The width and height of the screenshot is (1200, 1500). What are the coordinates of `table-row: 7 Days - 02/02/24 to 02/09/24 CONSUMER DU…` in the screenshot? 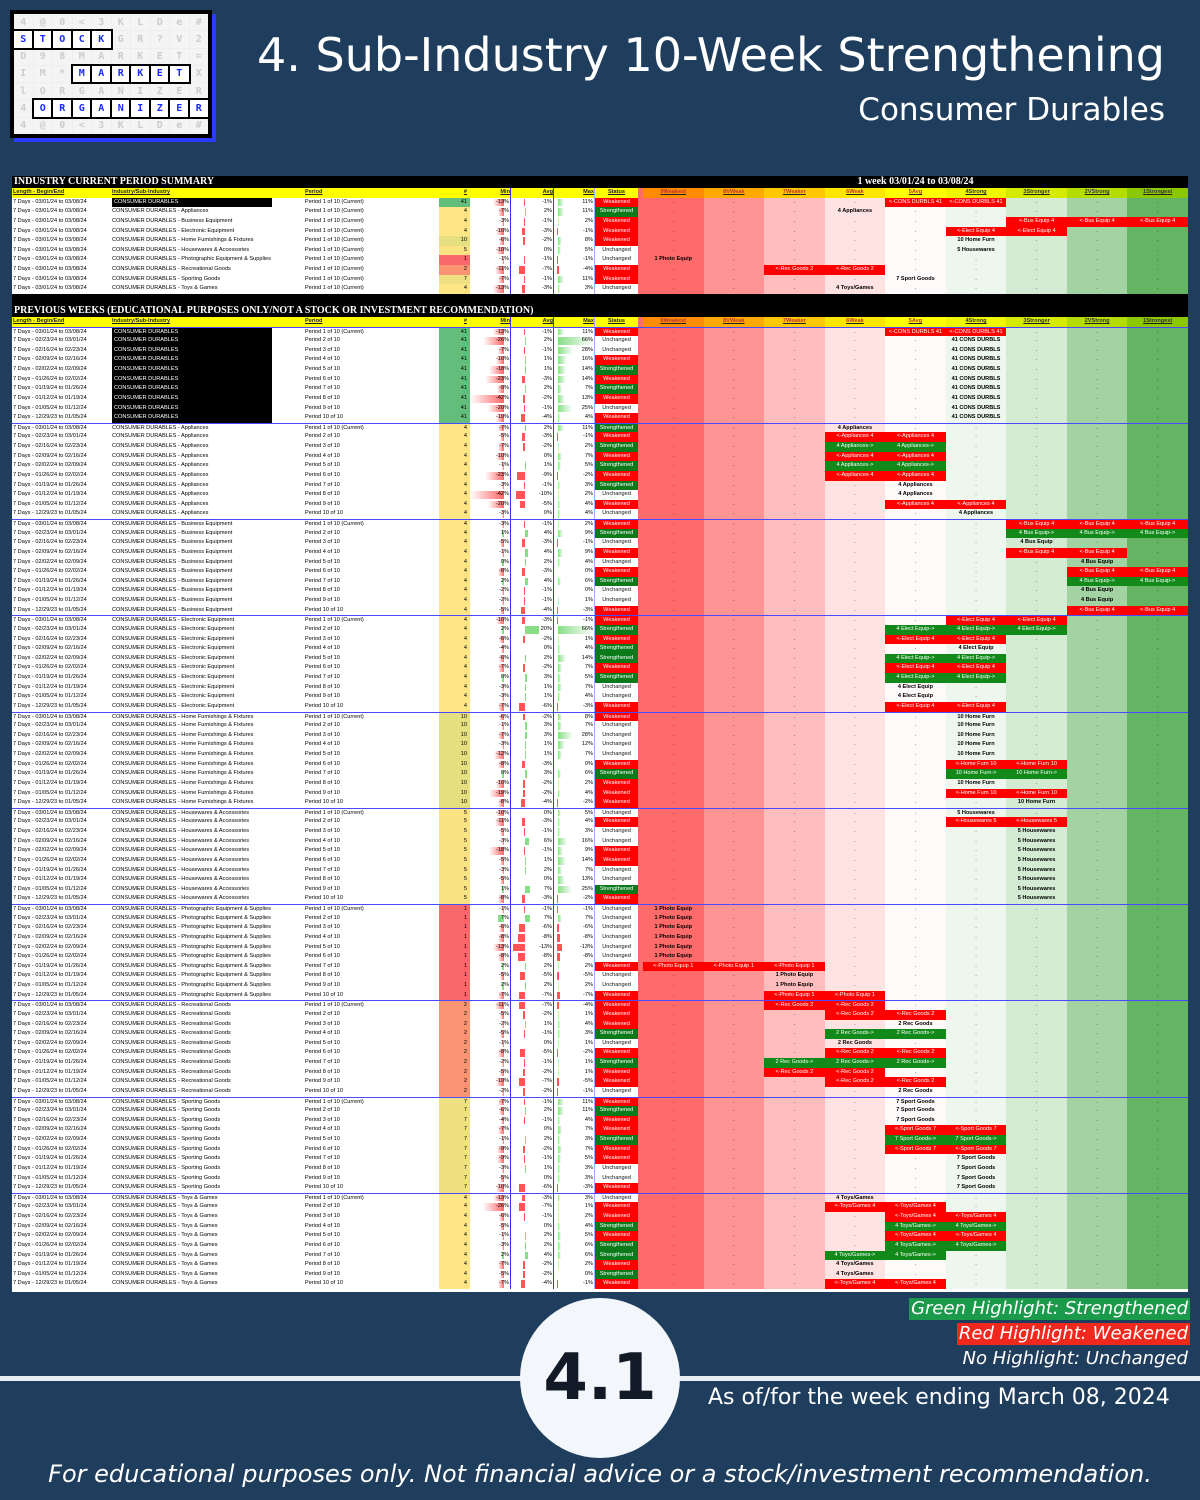 It's located at (600, 755).